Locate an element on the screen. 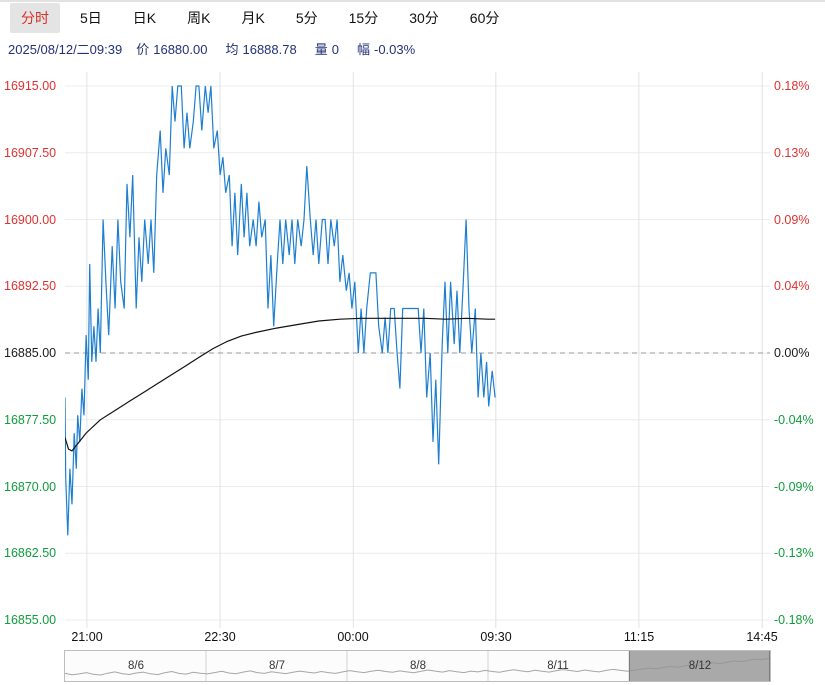 The image size is (825, 685). volume-value: 0 is located at coordinates (335, 49).